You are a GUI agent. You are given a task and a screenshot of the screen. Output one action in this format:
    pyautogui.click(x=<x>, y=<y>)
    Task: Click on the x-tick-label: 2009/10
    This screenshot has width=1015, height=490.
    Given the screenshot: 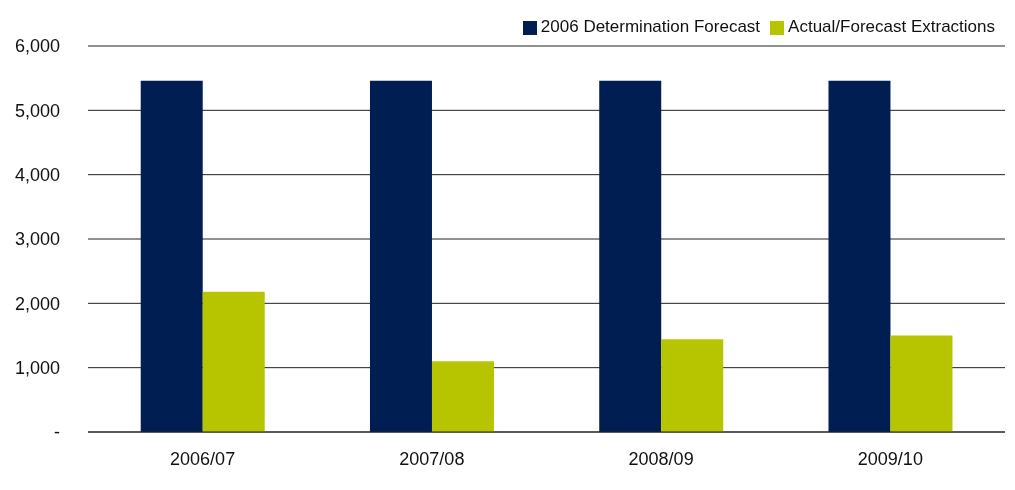 What is the action you would take?
    pyautogui.click(x=890, y=458)
    